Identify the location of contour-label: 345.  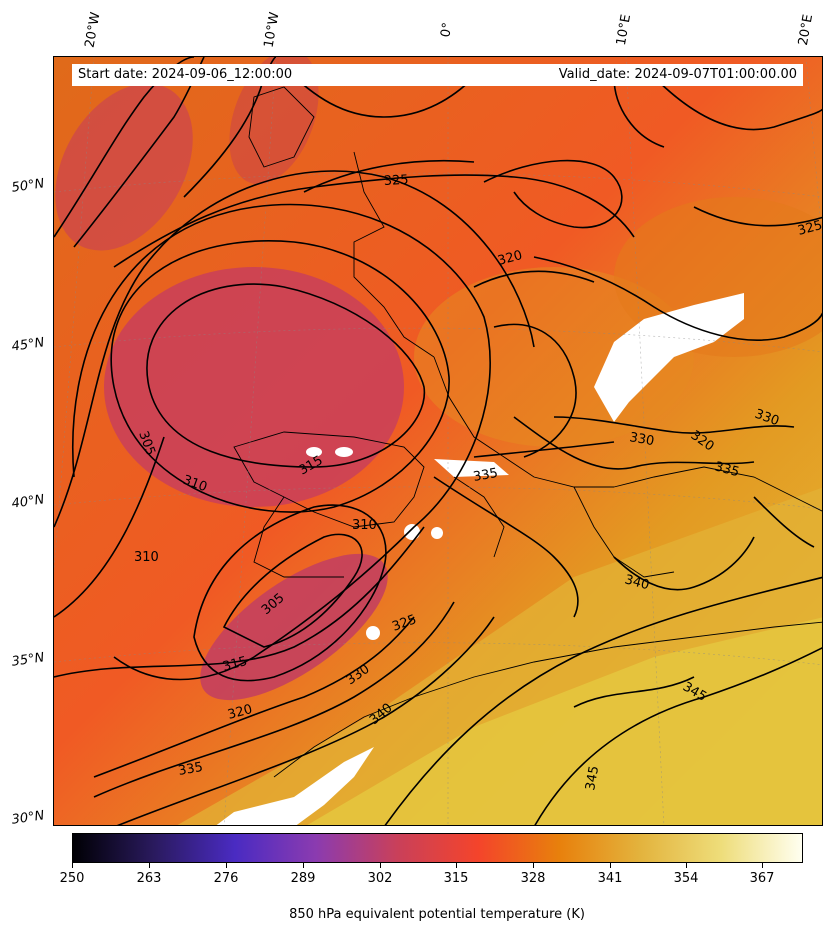
(592, 778).